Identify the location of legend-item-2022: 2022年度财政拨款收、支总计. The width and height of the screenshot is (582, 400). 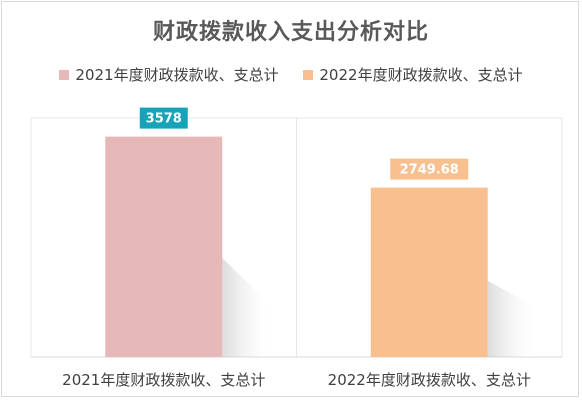
(413, 74).